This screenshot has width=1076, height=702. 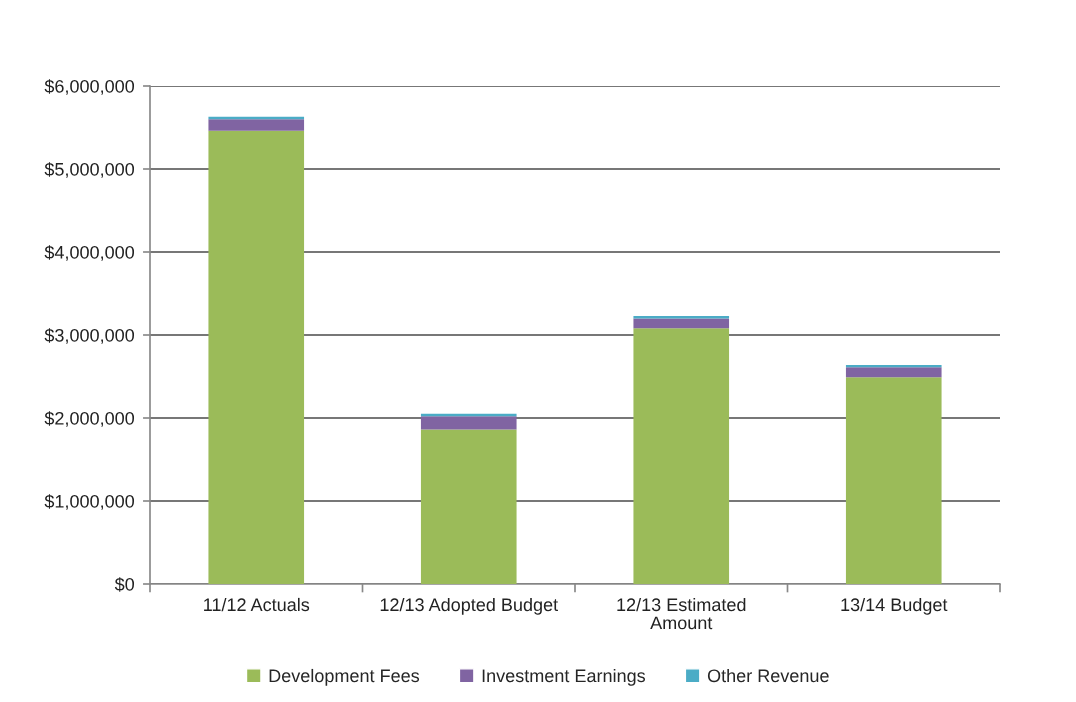 I want to click on legend-label: Investment Earnings, so click(x=564, y=677).